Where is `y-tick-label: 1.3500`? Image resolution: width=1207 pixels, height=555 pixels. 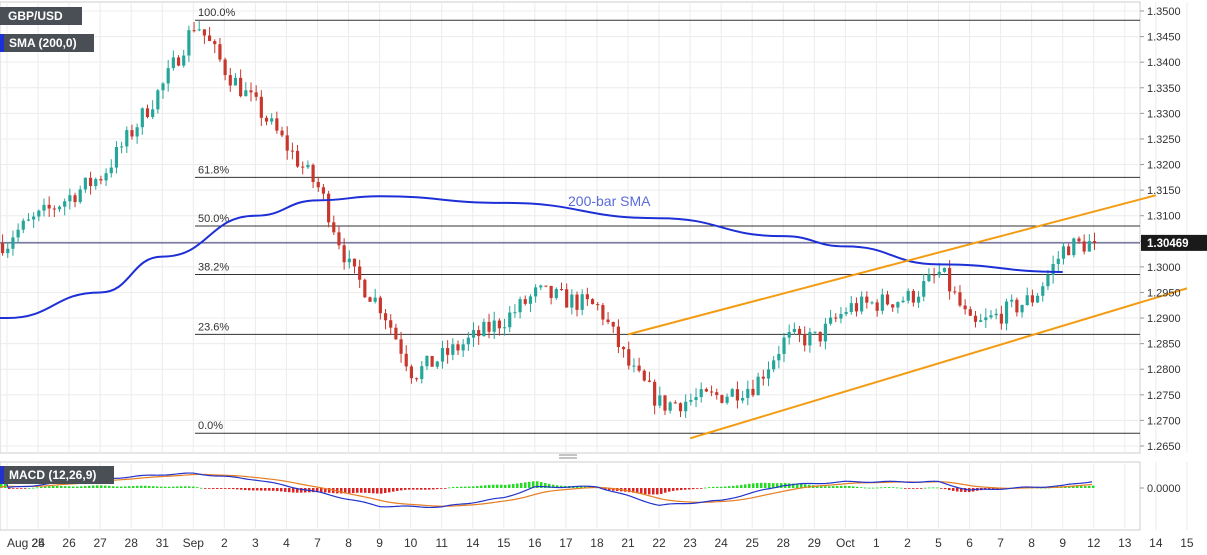 y-tick-label: 1.3500 is located at coordinates (1164, 12).